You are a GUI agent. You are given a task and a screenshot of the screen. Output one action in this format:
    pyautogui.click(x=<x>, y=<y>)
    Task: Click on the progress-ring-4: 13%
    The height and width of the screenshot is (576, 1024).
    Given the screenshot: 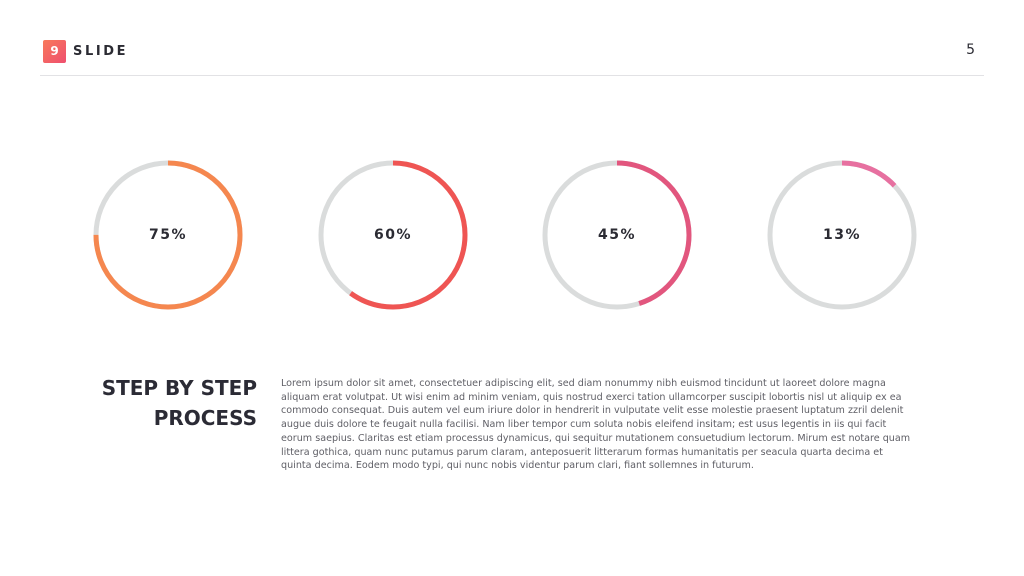 What is the action you would take?
    pyautogui.click(x=842, y=235)
    